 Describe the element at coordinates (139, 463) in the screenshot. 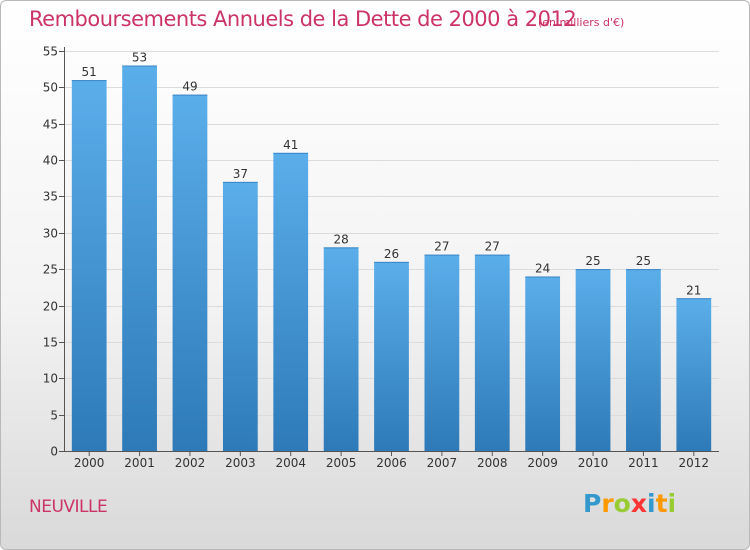

I see `x-tick-label: 2001` at that location.